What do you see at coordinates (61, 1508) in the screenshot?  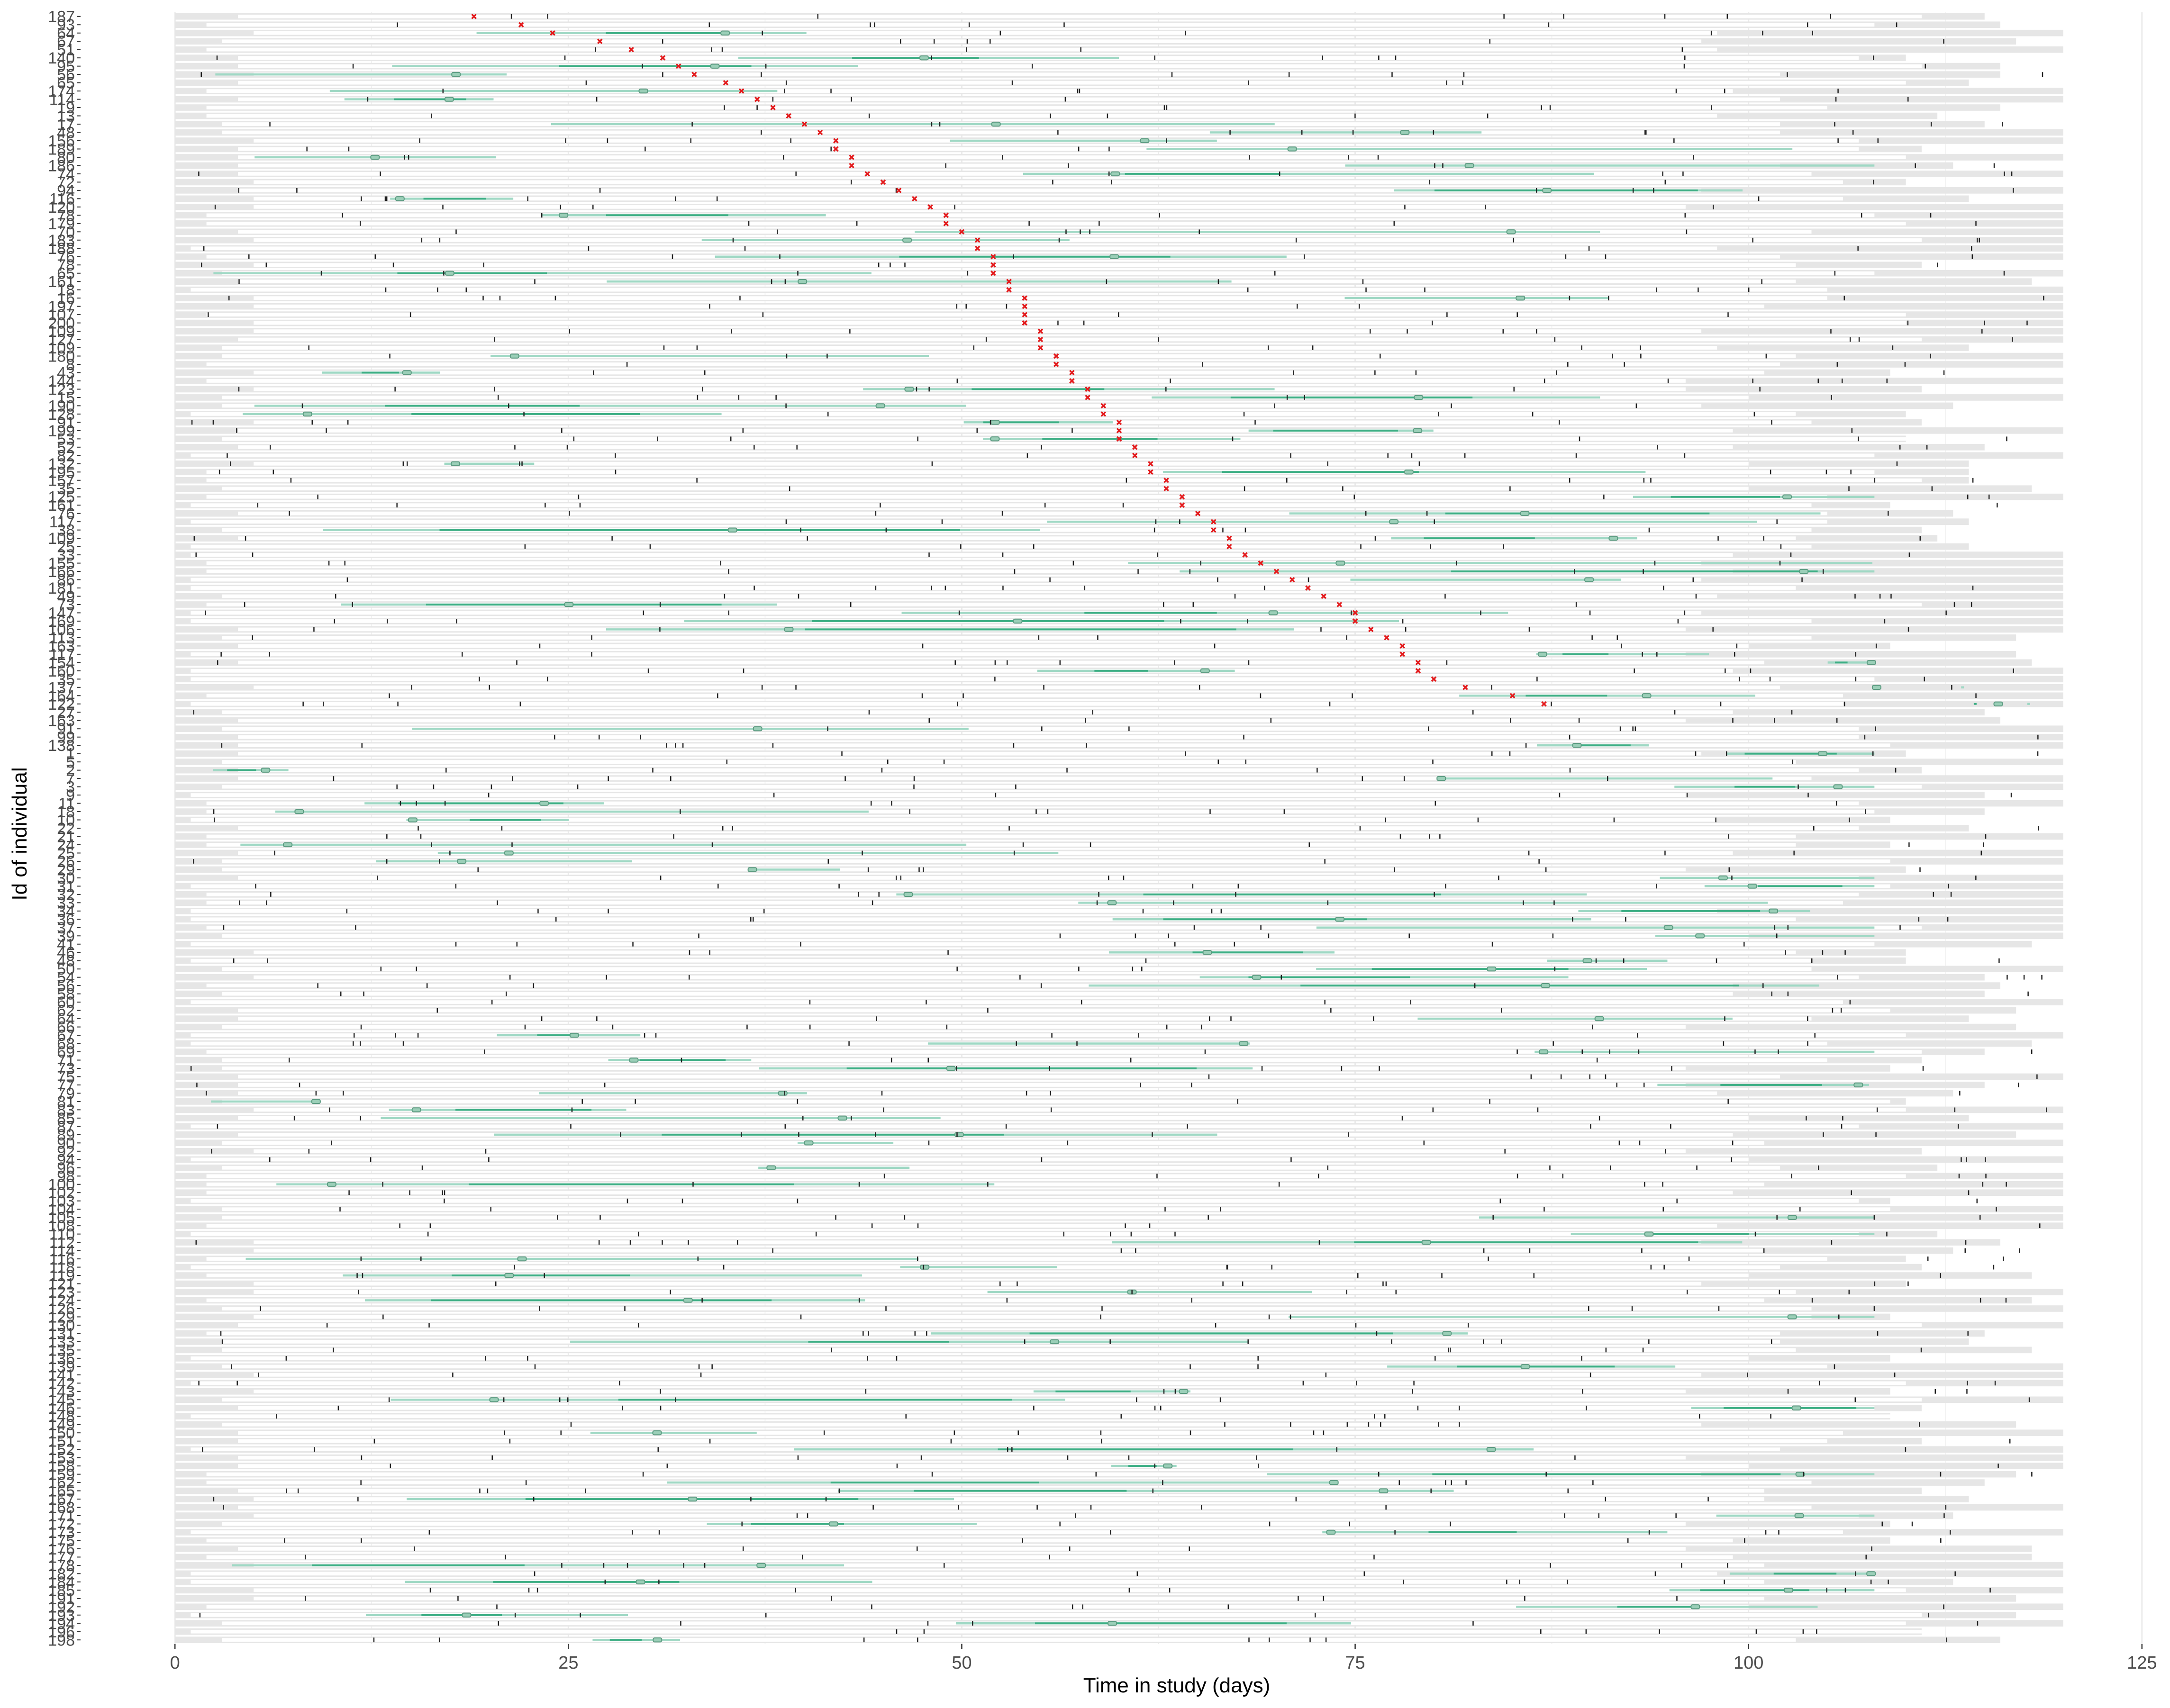 I see `y-tick-label: 168` at bounding box center [61, 1508].